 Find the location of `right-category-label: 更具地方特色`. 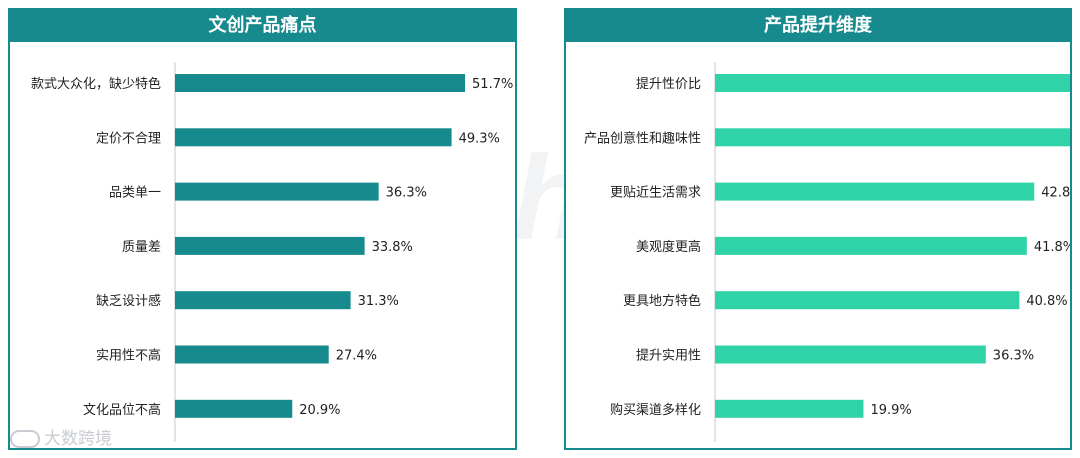

right-category-label: 更具地方特色 is located at coordinates (662, 301).